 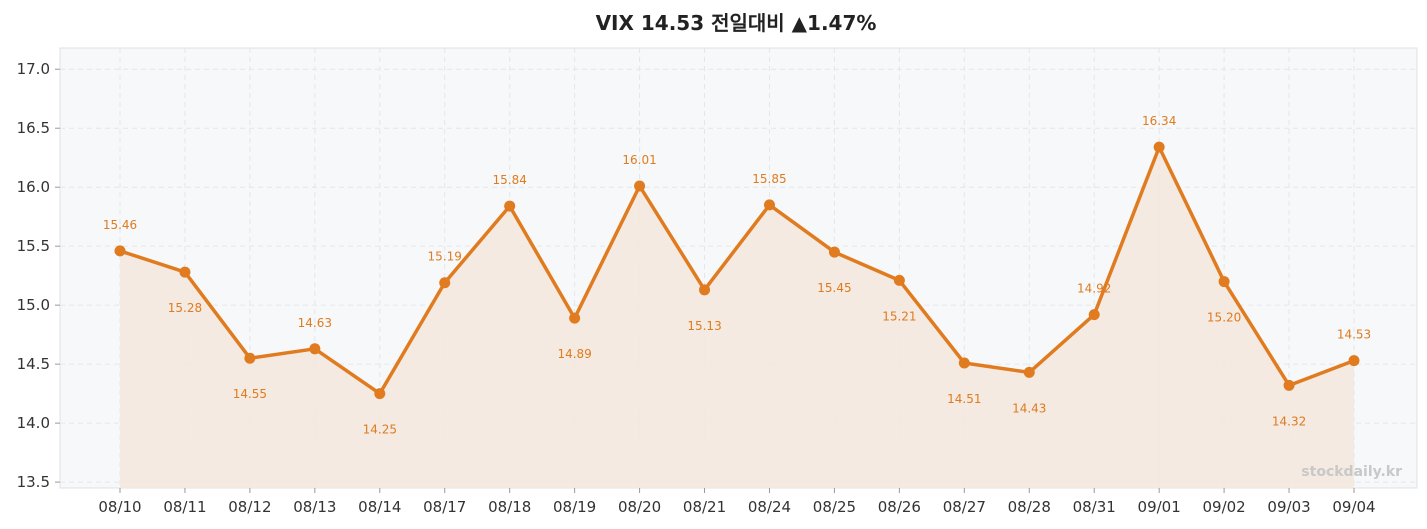 What do you see at coordinates (33, 423) in the screenshot?
I see `y-tick-label: 14.0` at bounding box center [33, 423].